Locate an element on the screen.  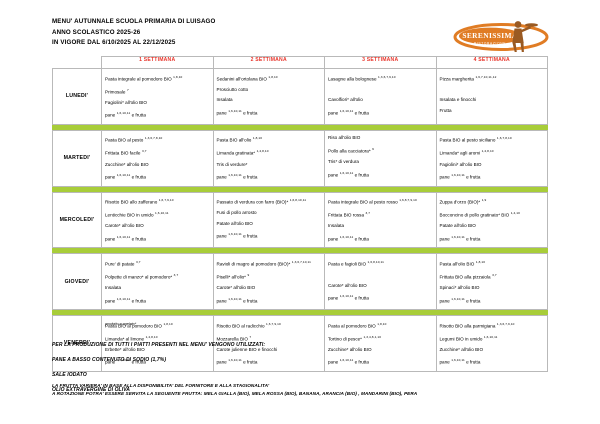
dish-item: Fusi di pollo arrosto is located at coordinates (236, 213).